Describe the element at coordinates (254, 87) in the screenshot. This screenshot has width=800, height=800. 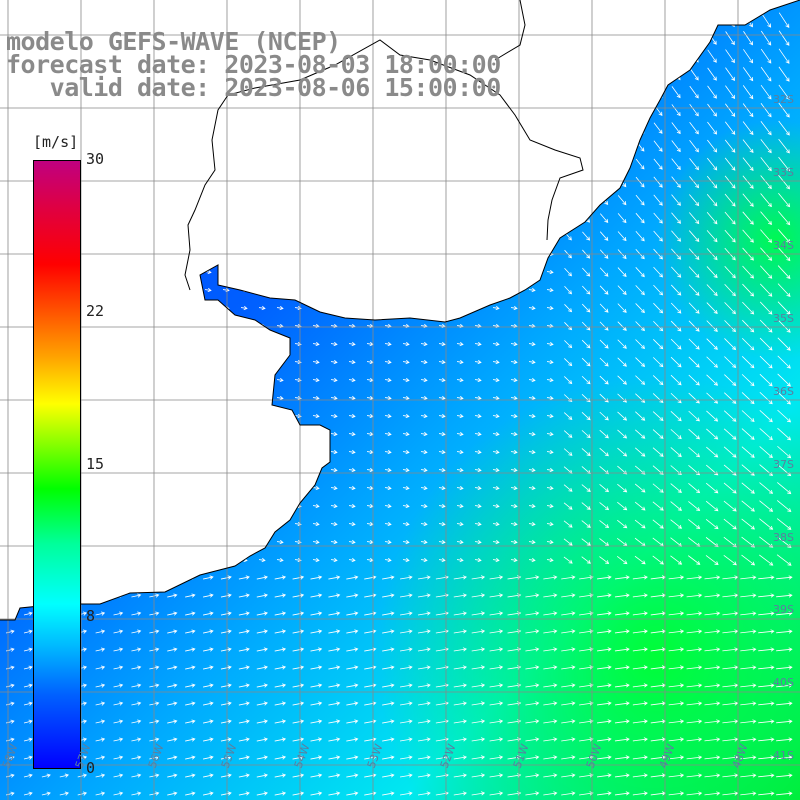
I see `valid-date: valid date: 2023-08-06 15:00:00` at that location.